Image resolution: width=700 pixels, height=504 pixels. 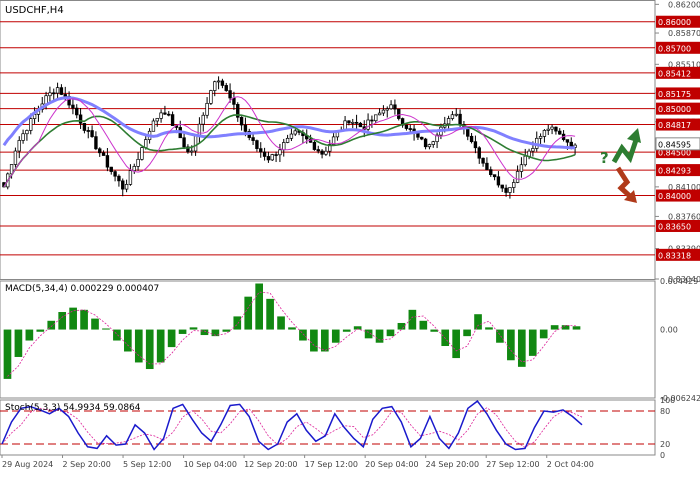 What do you see at coordinates (570, 464) in the screenshot?
I see `time-tick-label: 2 Oct 04:00` at bounding box center [570, 464].